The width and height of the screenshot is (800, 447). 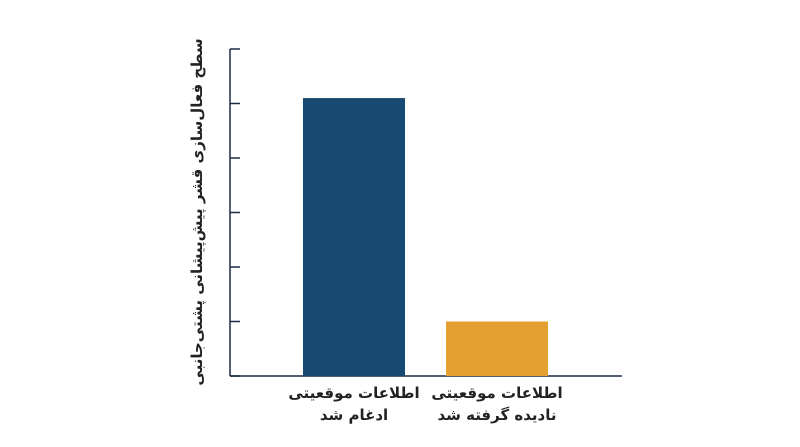 I want to click on x-tick-label: اطلاعات موقعیتی نادیده گرفته شد, so click(x=497, y=404).